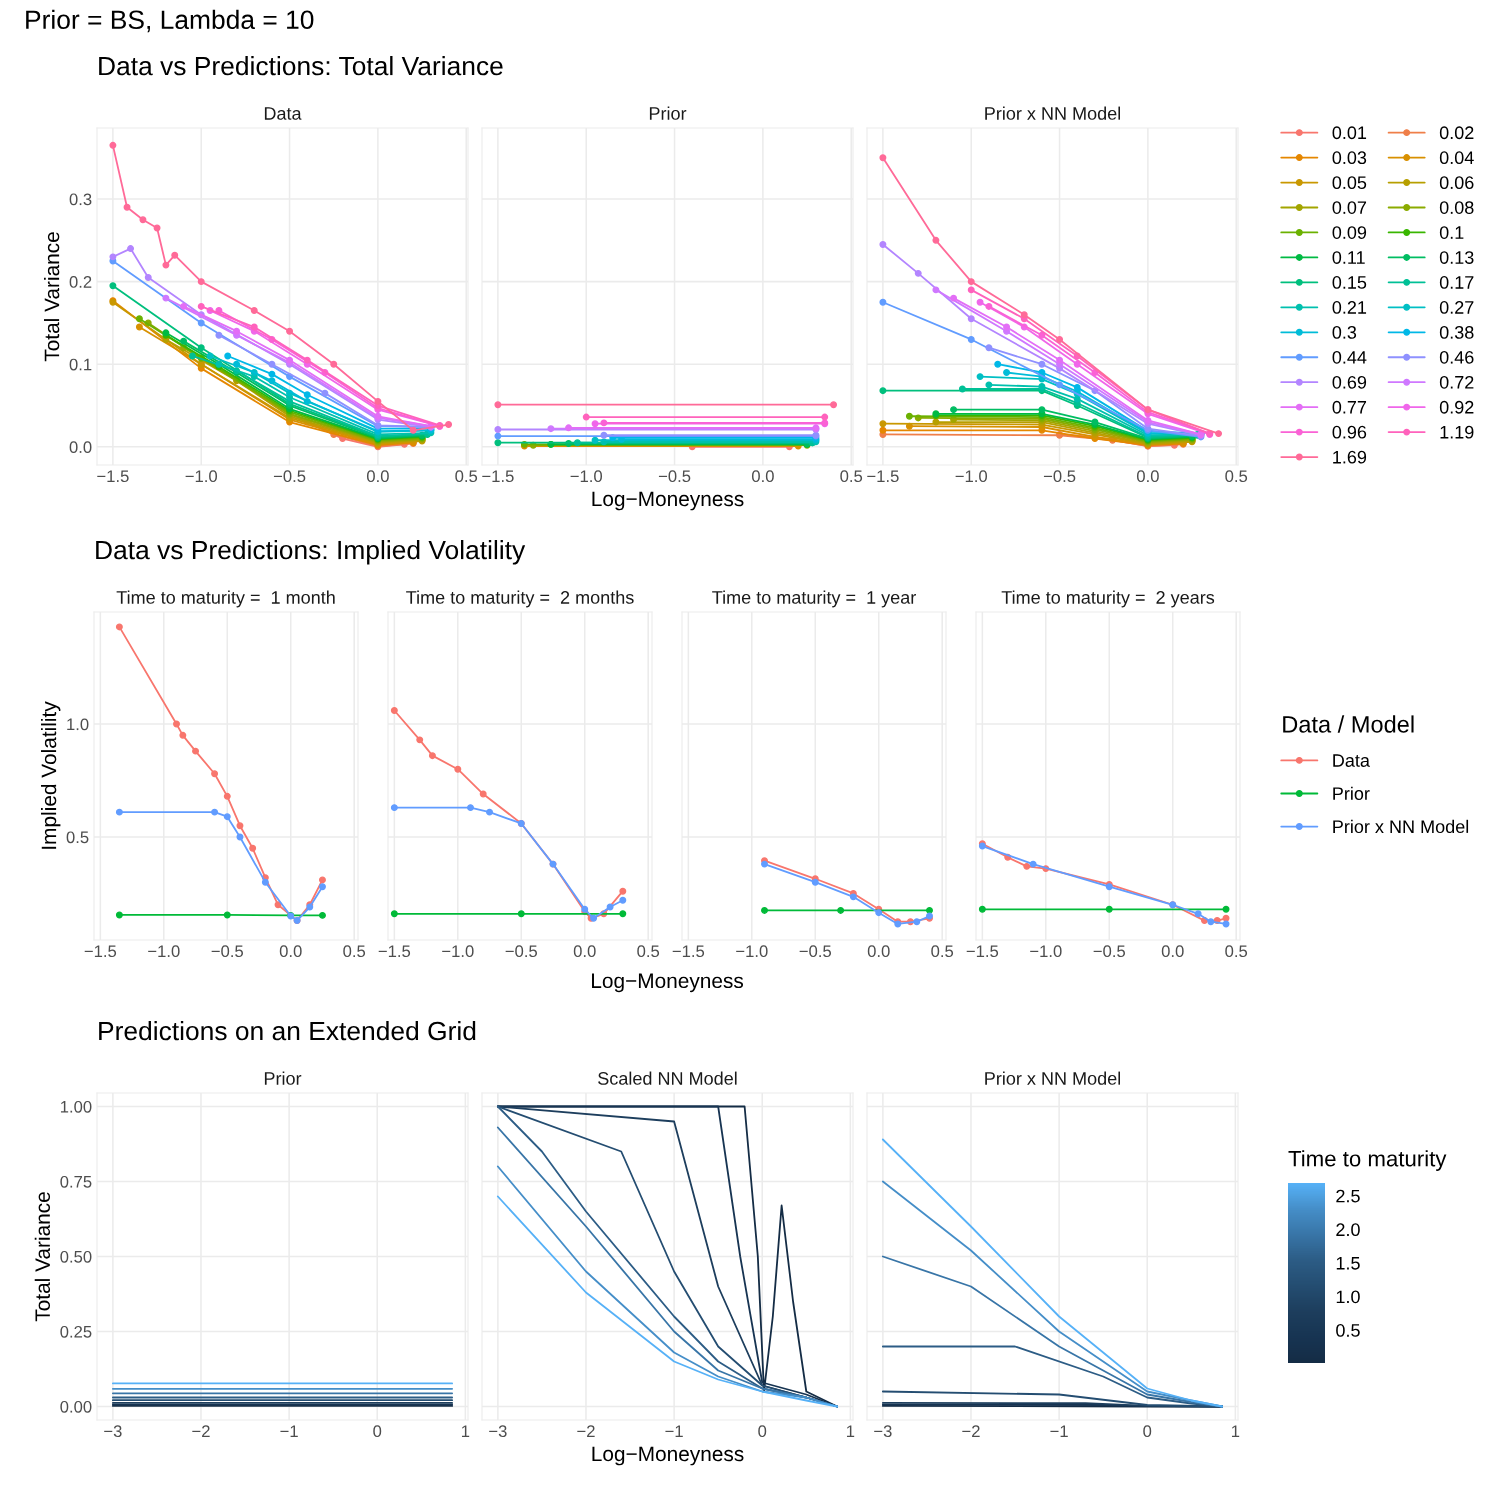 The height and width of the screenshot is (1500, 1500). Describe the element at coordinates (850, 1431) in the screenshot. I see `x-tick-label: 1` at that location.